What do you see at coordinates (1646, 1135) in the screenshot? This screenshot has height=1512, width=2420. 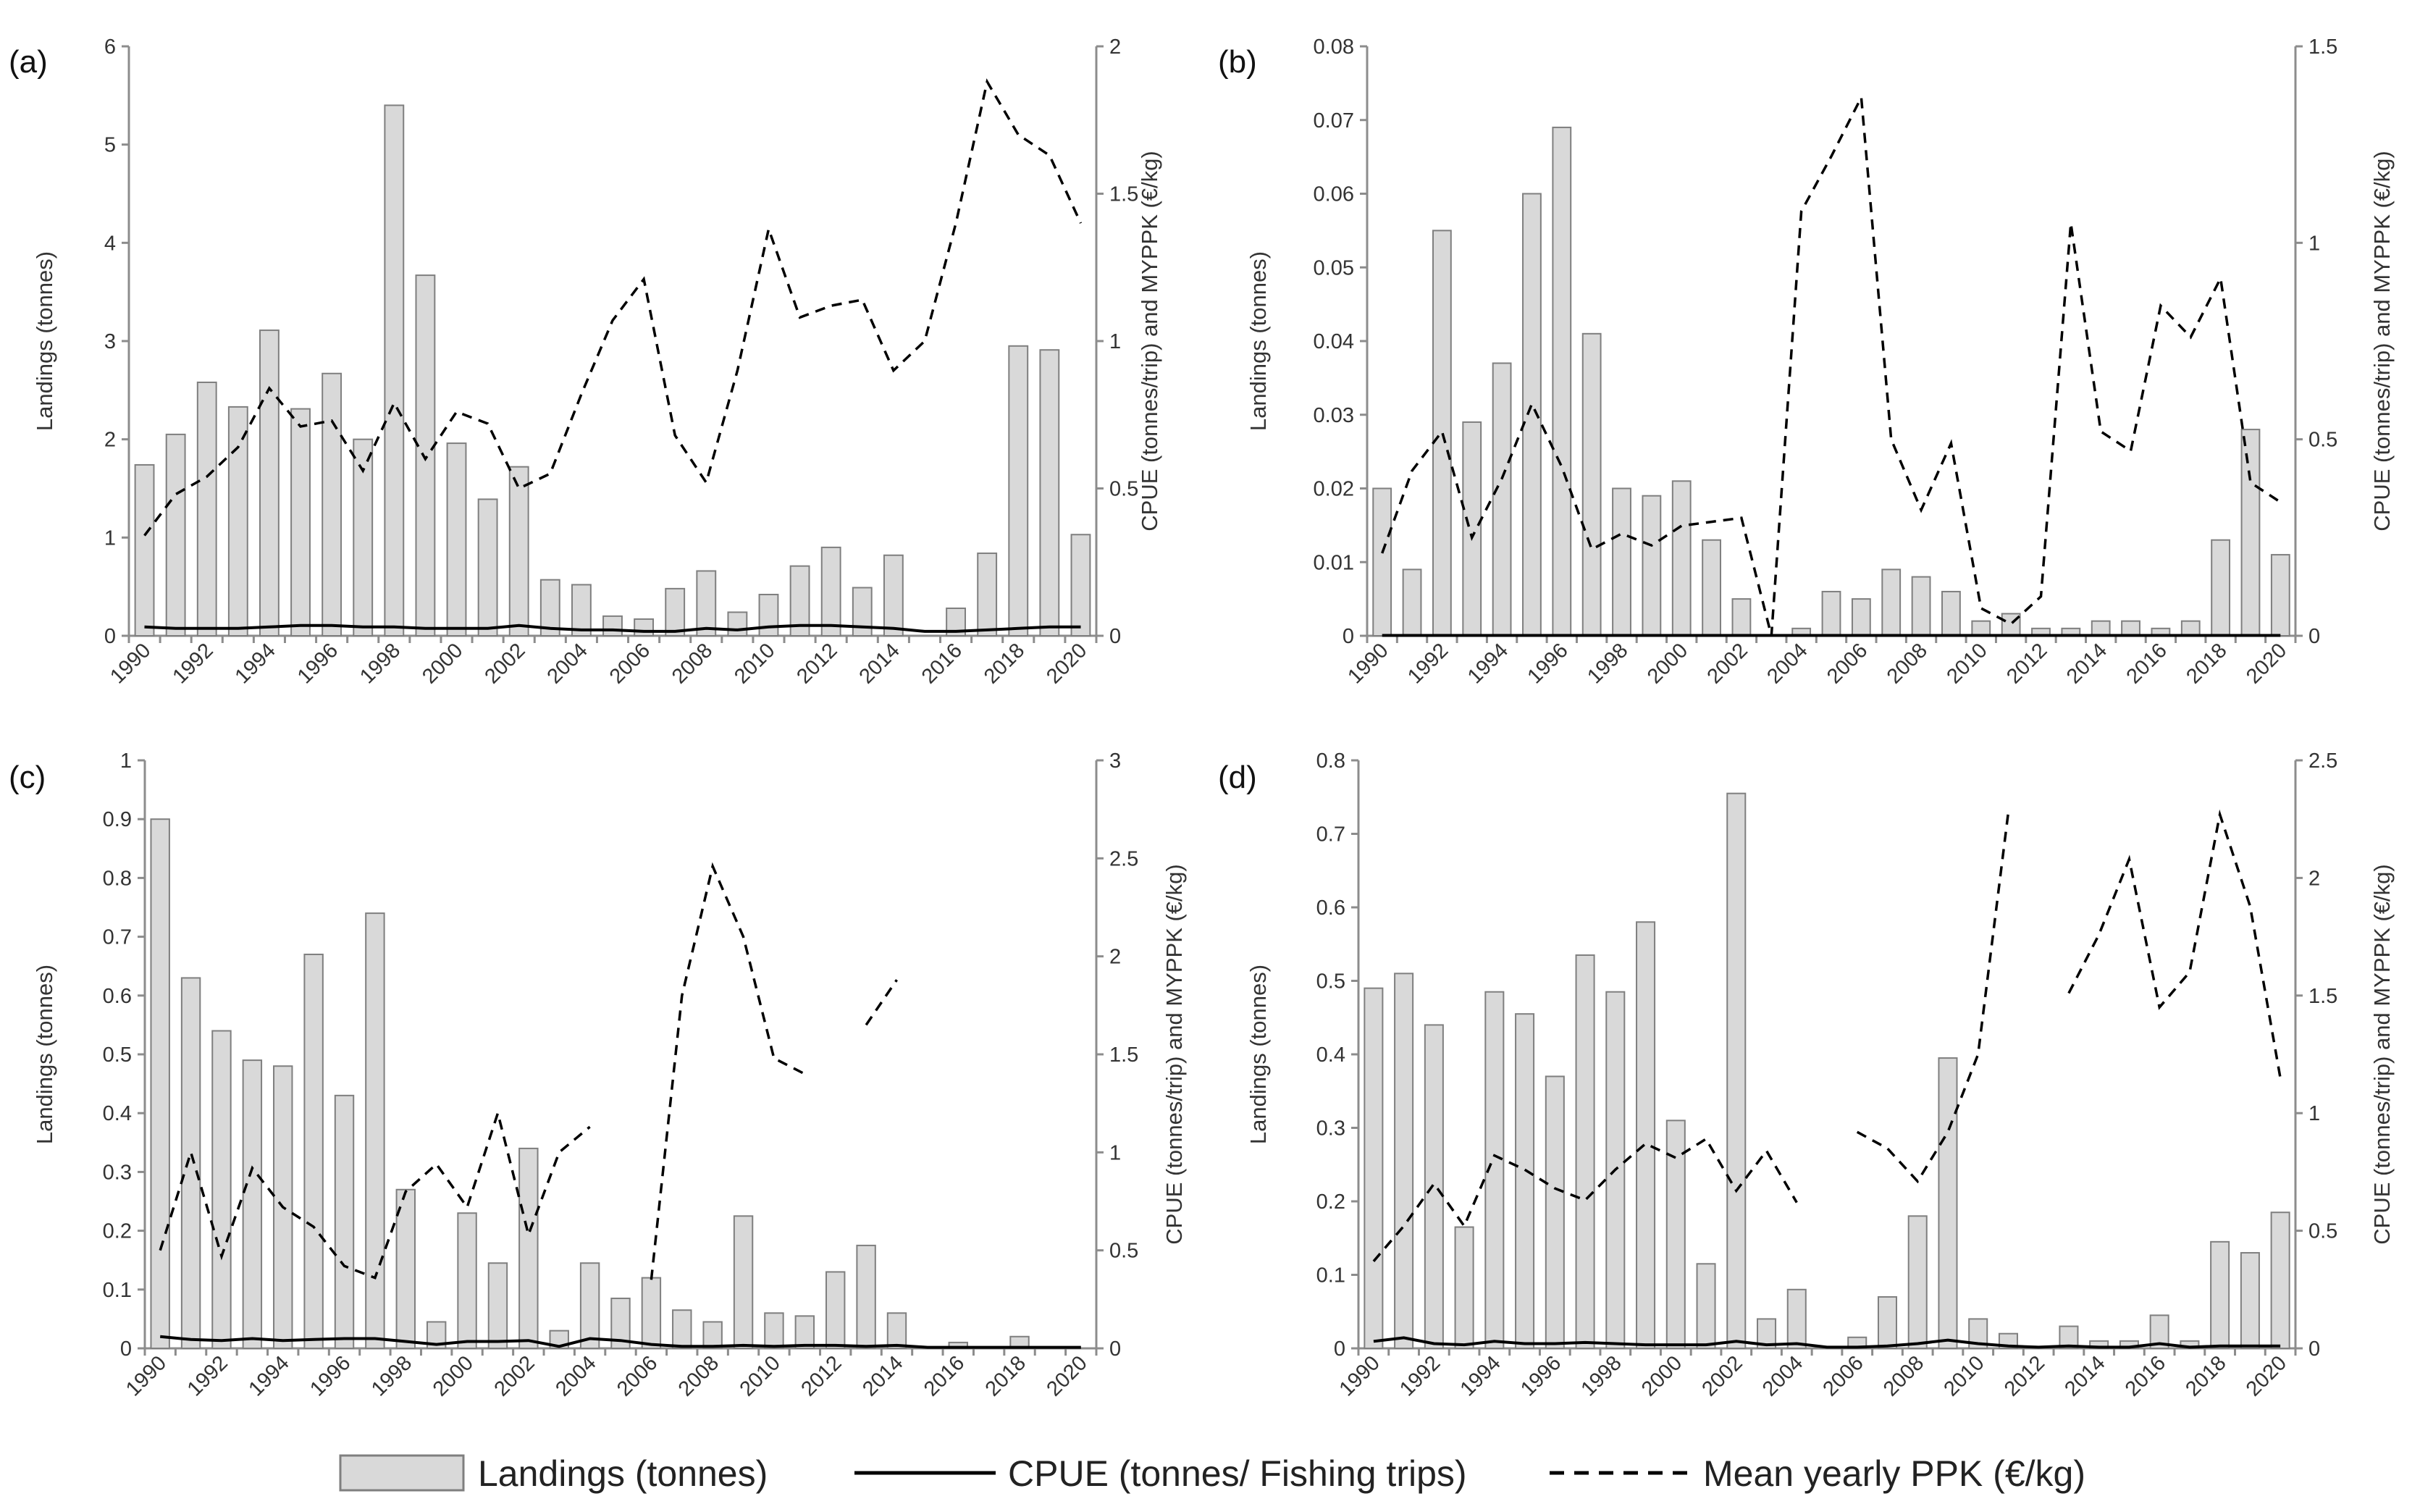 I see `bar-1999` at bounding box center [1646, 1135].